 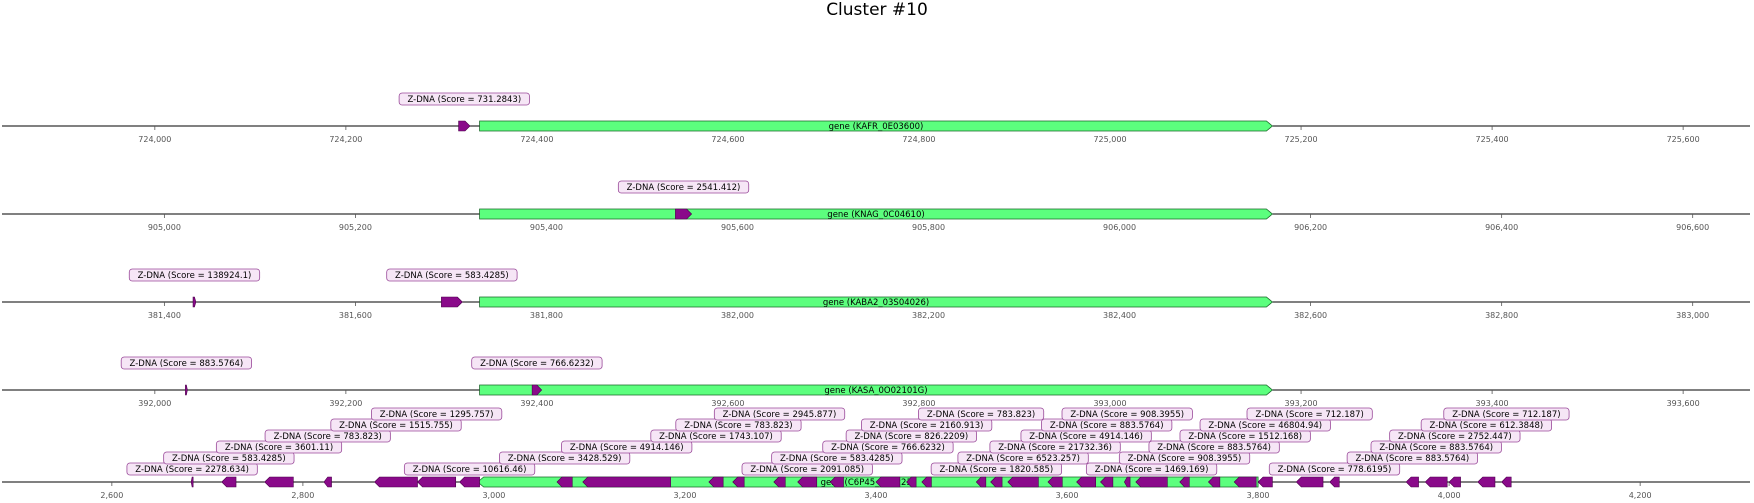 What do you see at coordinates (345, 139) in the screenshot?
I see `tick-label: 724,200` at bounding box center [345, 139].